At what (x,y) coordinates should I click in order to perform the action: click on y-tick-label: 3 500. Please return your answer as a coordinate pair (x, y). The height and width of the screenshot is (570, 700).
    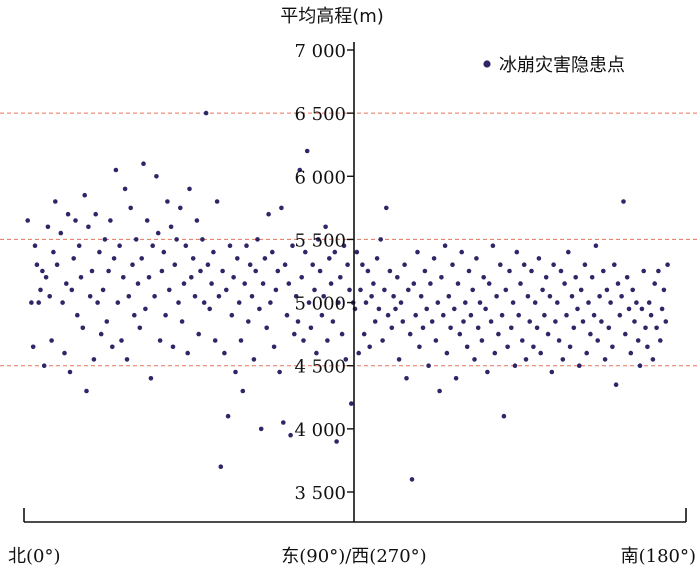
    Looking at the image, I should click on (320, 493).